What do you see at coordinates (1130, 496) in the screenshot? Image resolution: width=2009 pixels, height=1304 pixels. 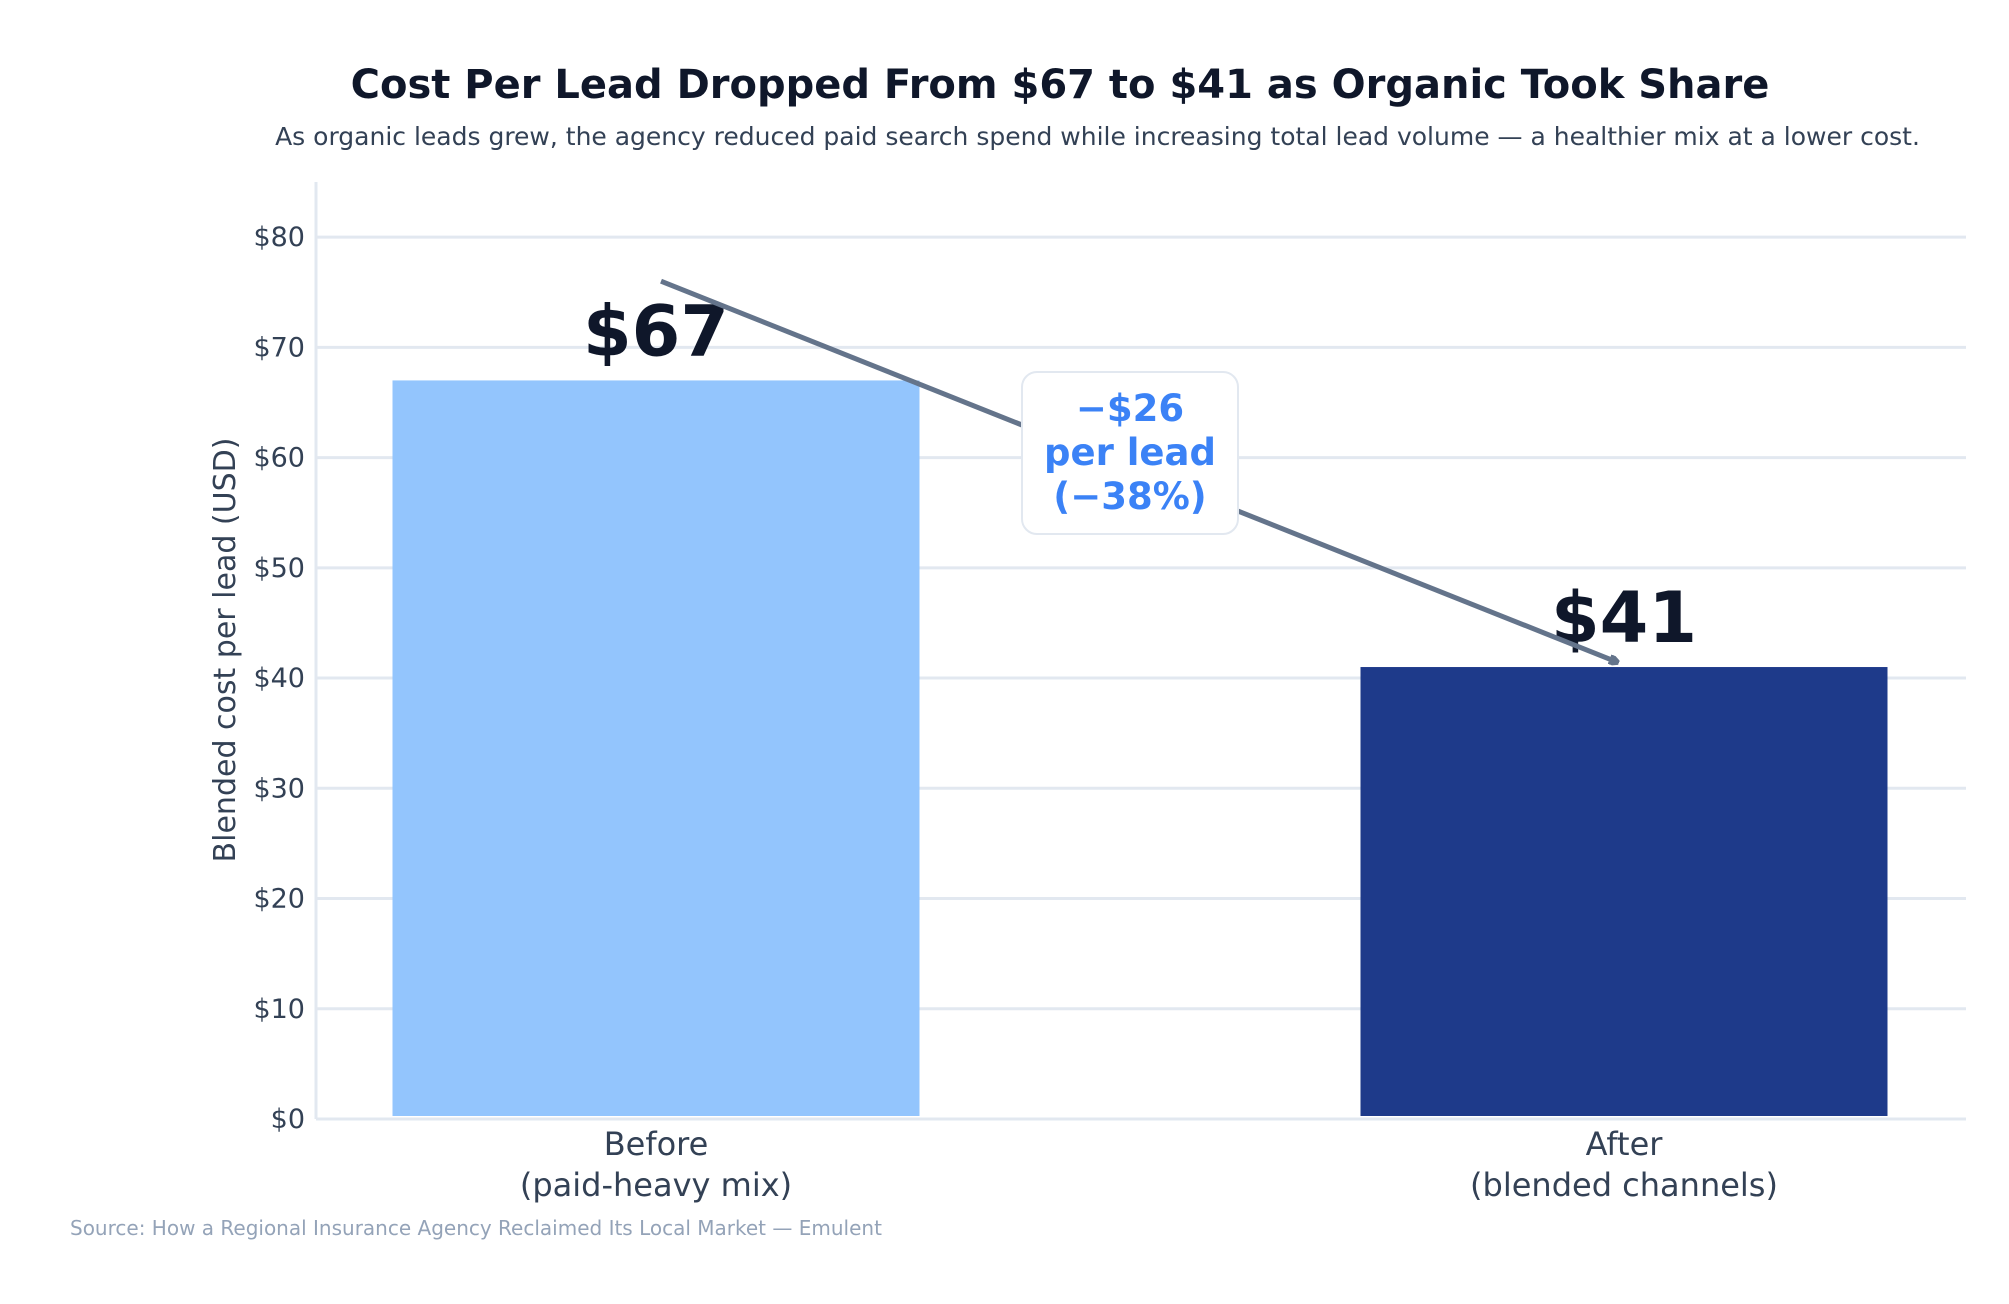 I see `callout-percent: (−38%)` at bounding box center [1130, 496].